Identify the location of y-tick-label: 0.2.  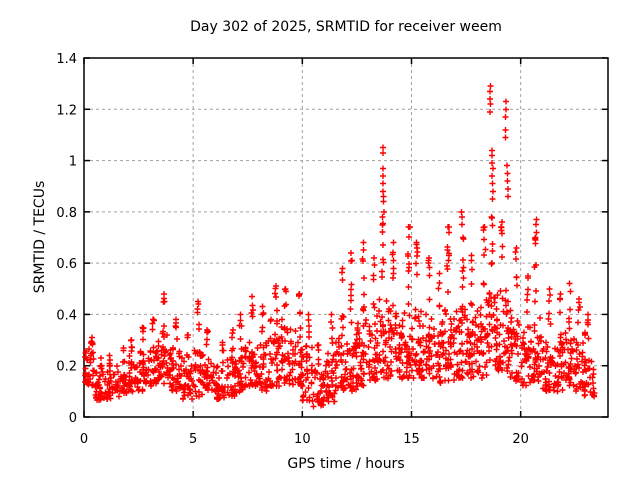
(66, 367).